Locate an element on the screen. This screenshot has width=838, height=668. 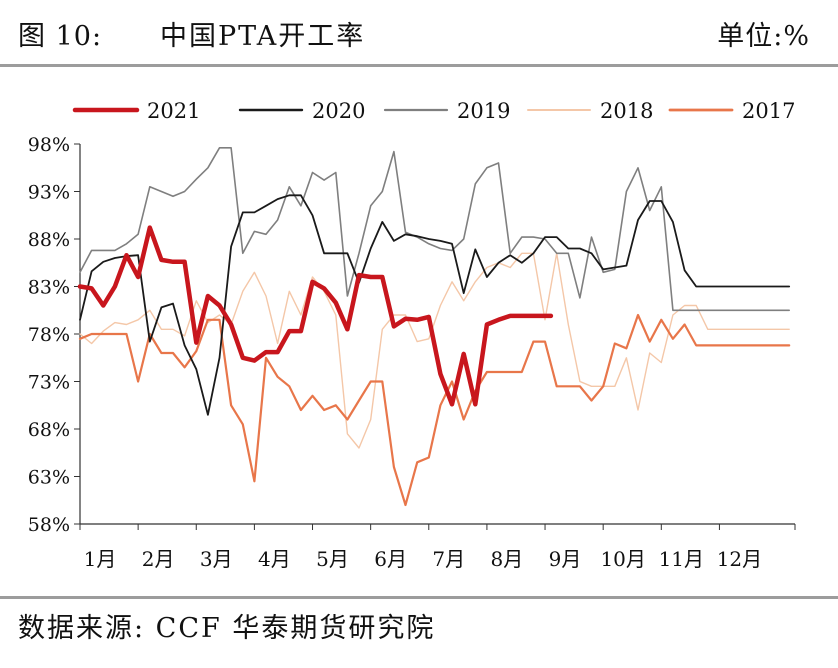
header-rule is located at coordinates (419, 65).